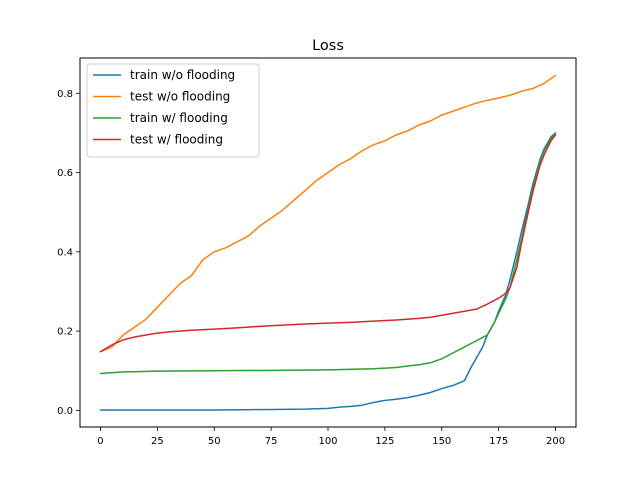 The image size is (640, 480). What do you see at coordinates (65, 94) in the screenshot?
I see `y-tick-label: 0.8` at bounding box center [65, 94].